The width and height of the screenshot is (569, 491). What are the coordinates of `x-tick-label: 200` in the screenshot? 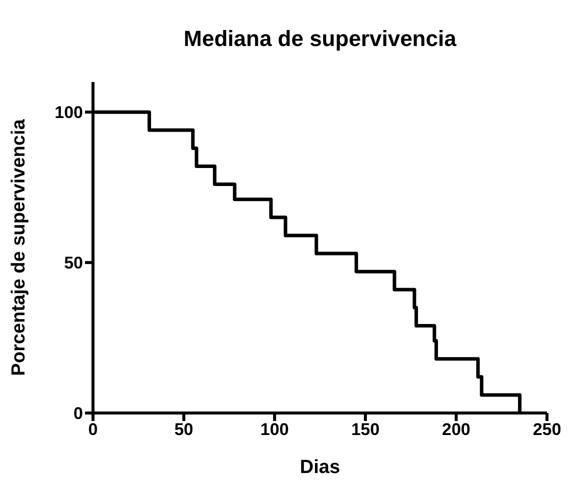 It's located at (456, 430).